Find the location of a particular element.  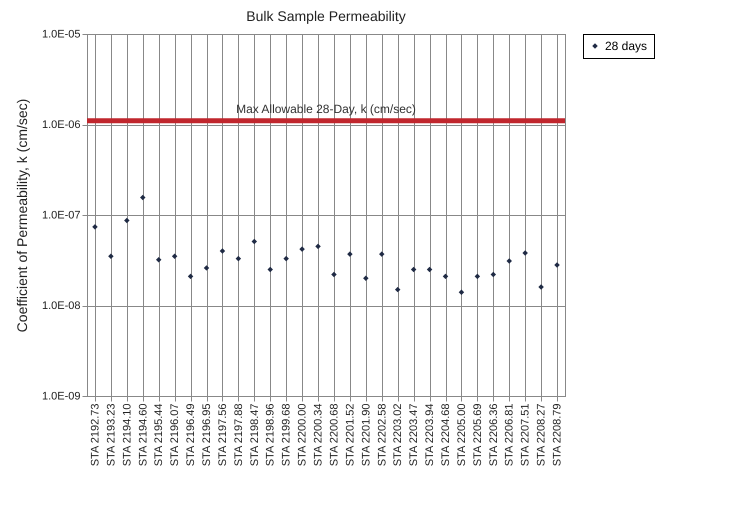

x-tick-label: STA 2200.00 is located at coordinates (302, 435).